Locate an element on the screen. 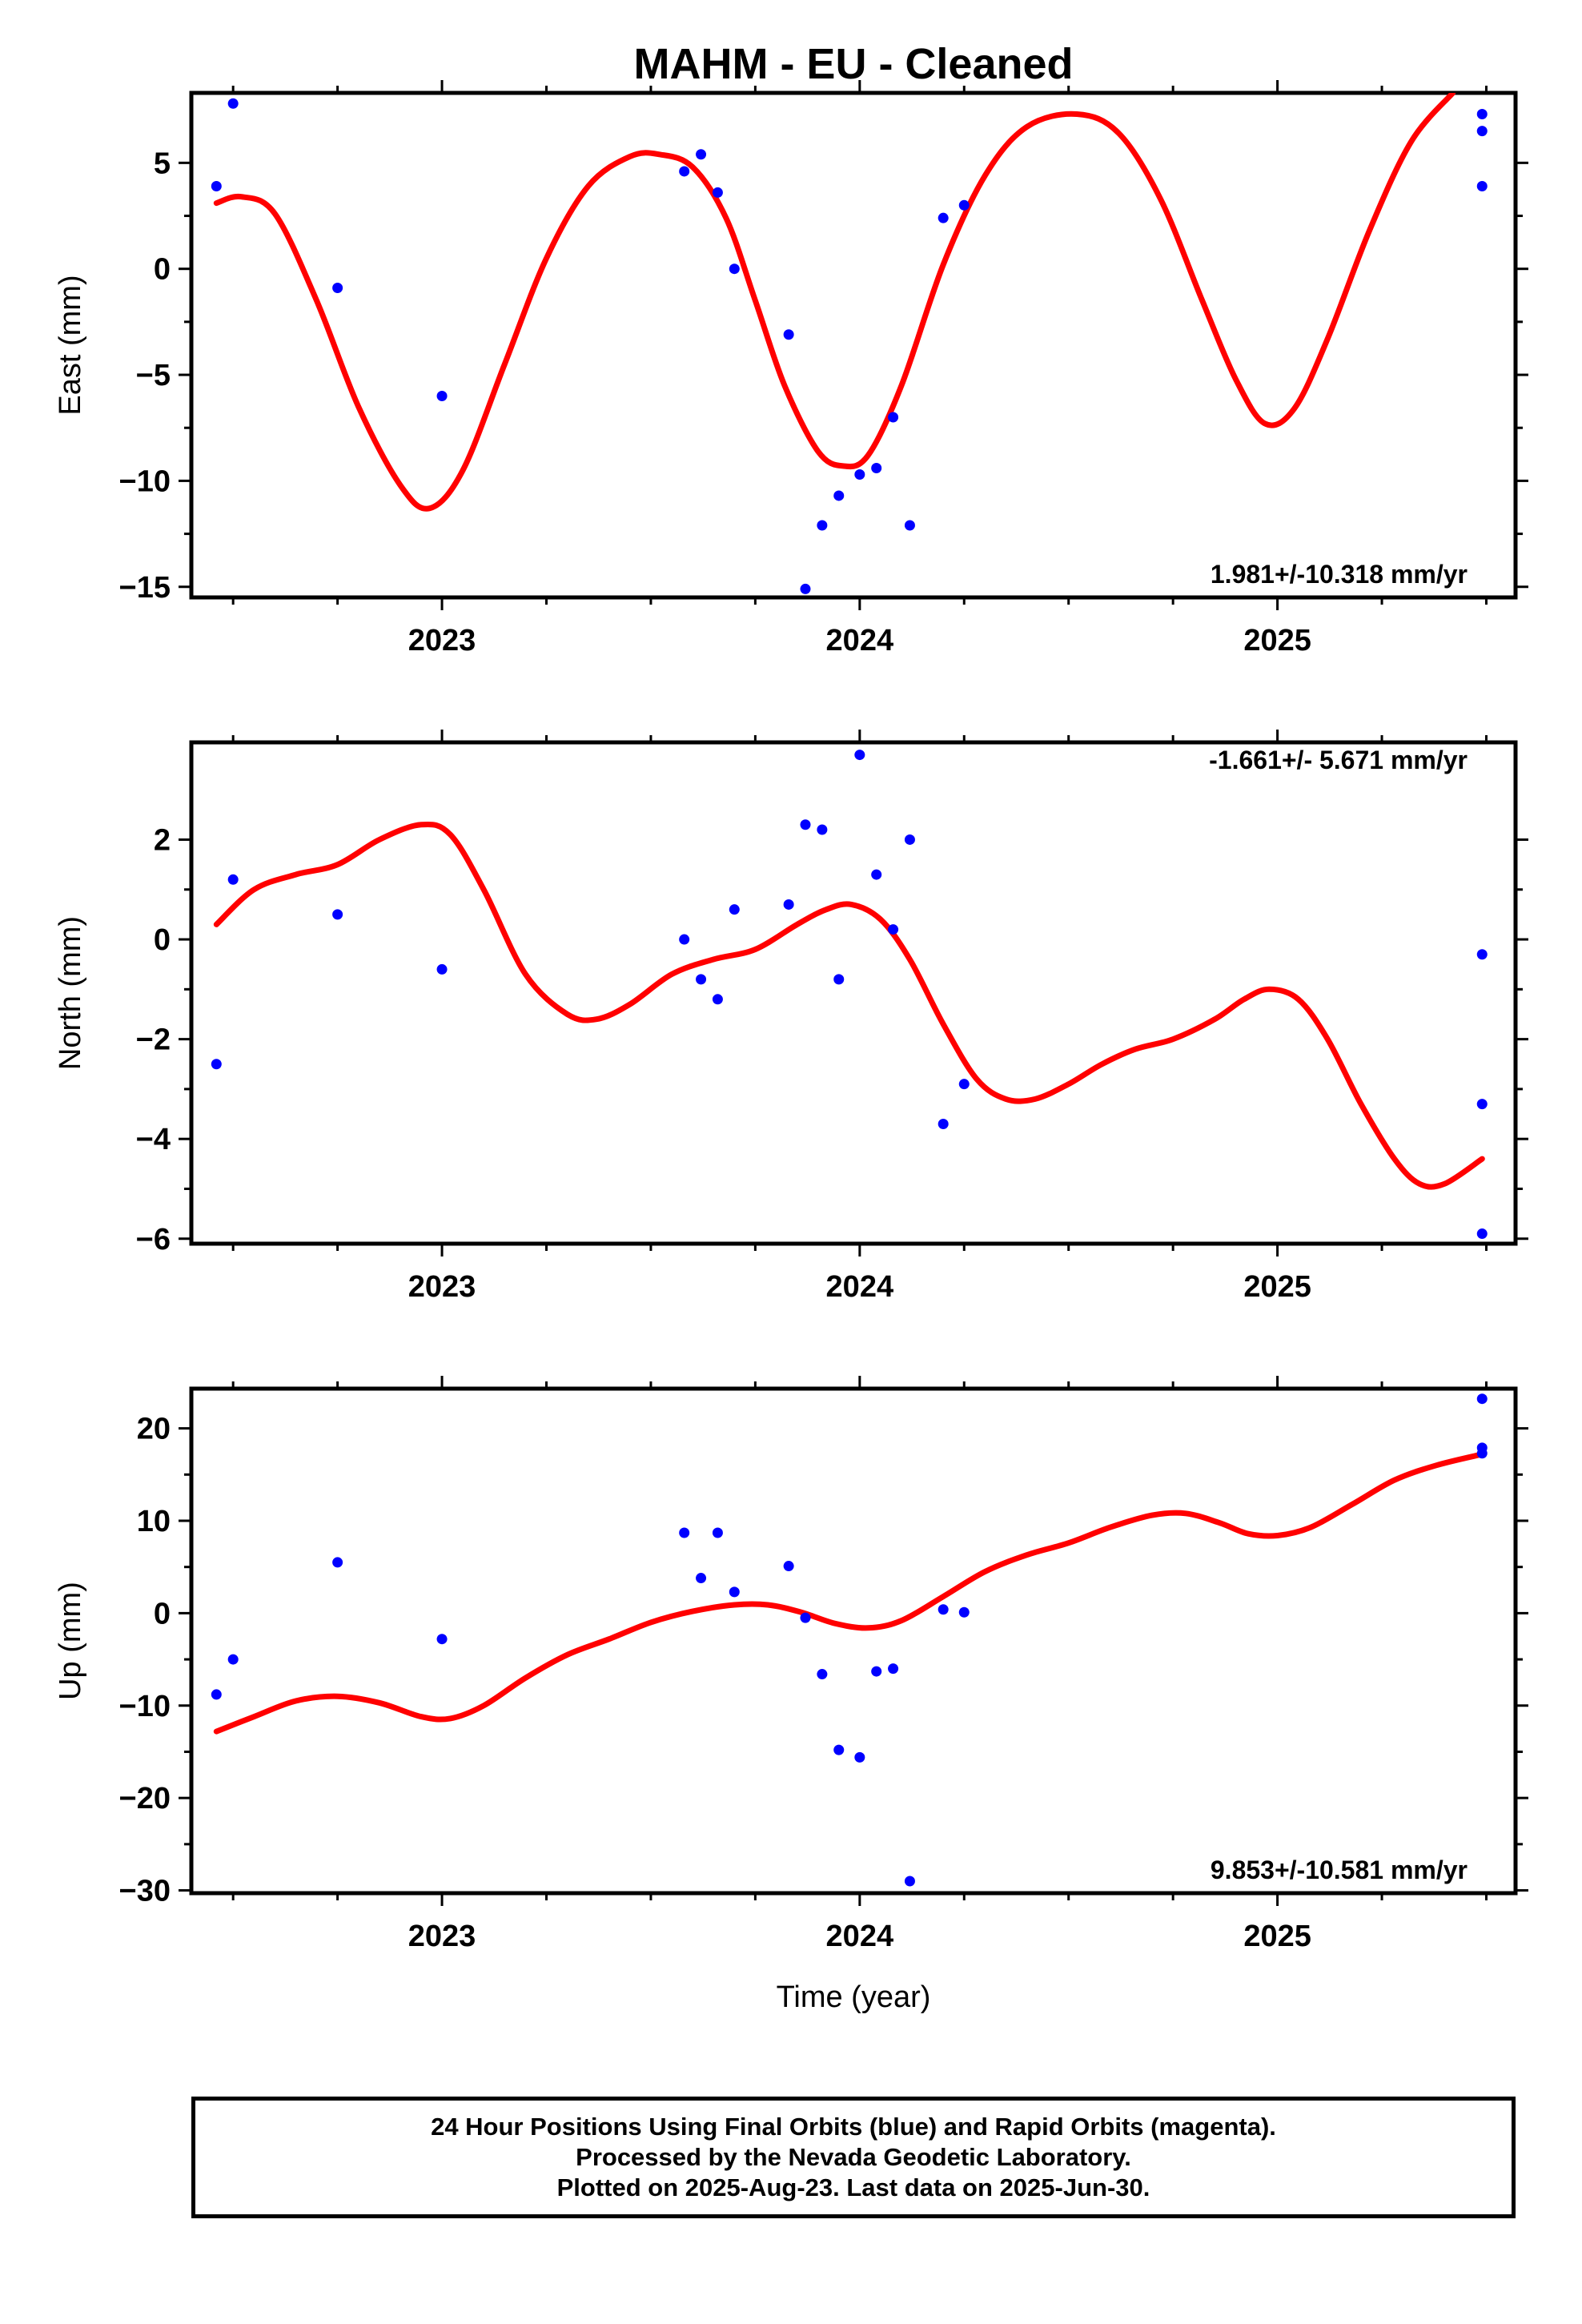 The width and height of the screenshot is (1582, 2324). y-tick-label: −4 is located at coordinates (154, 1139).